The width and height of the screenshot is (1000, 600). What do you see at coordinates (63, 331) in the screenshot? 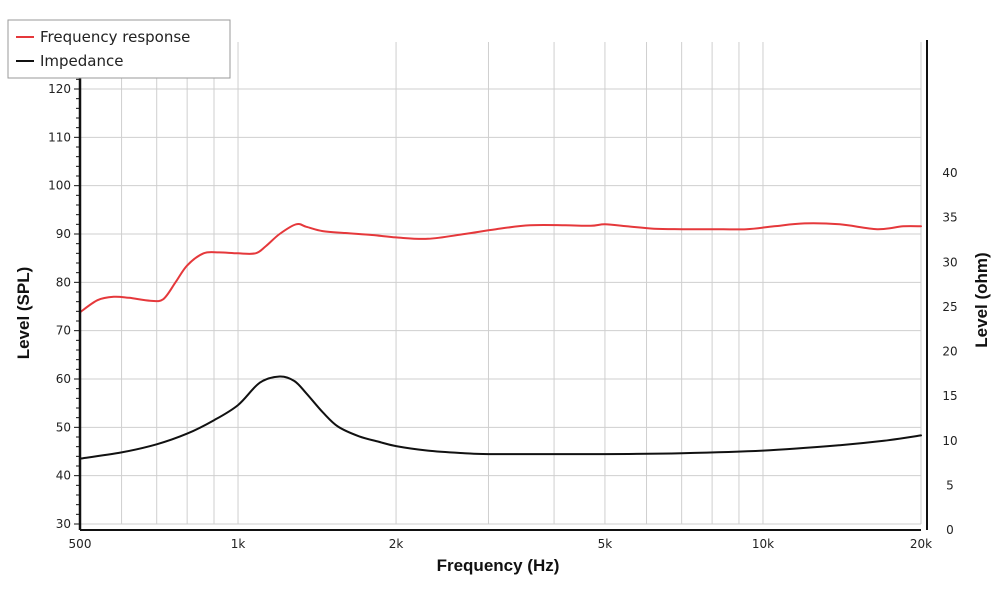
I see `y-tick-label: 70` at bounding box center [63, 331].